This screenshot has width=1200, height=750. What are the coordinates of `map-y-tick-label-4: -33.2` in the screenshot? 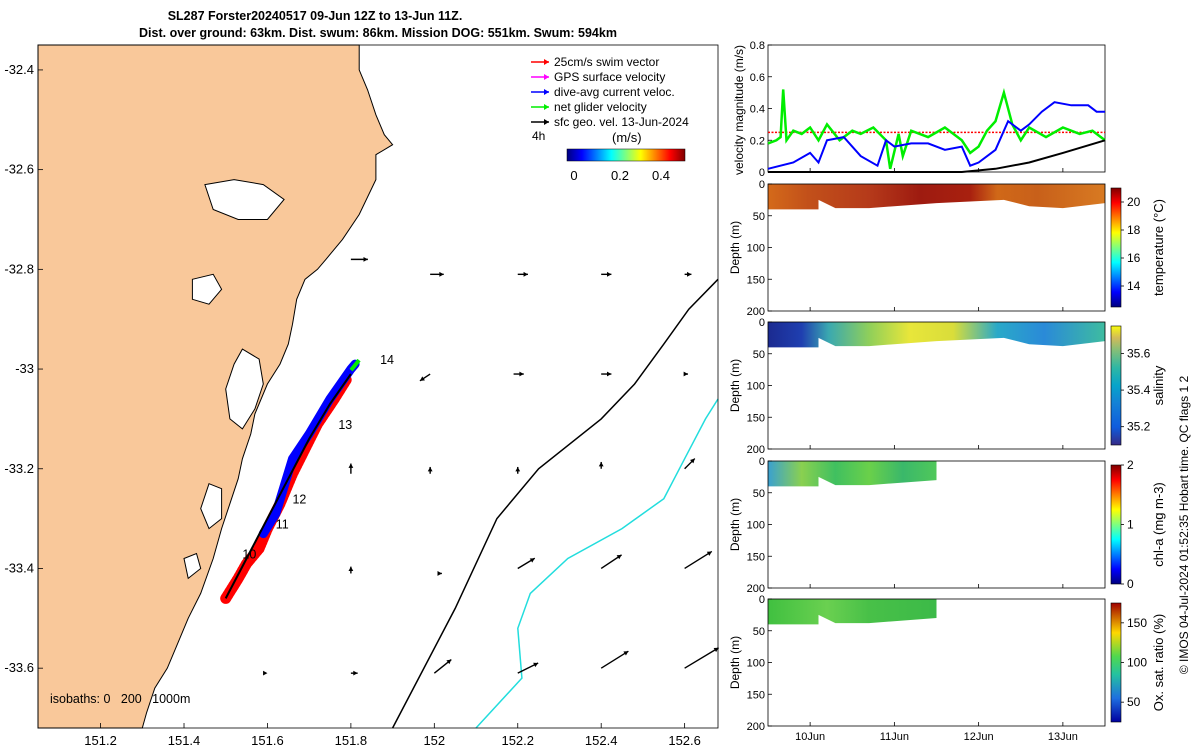 It's located at (19, 468).